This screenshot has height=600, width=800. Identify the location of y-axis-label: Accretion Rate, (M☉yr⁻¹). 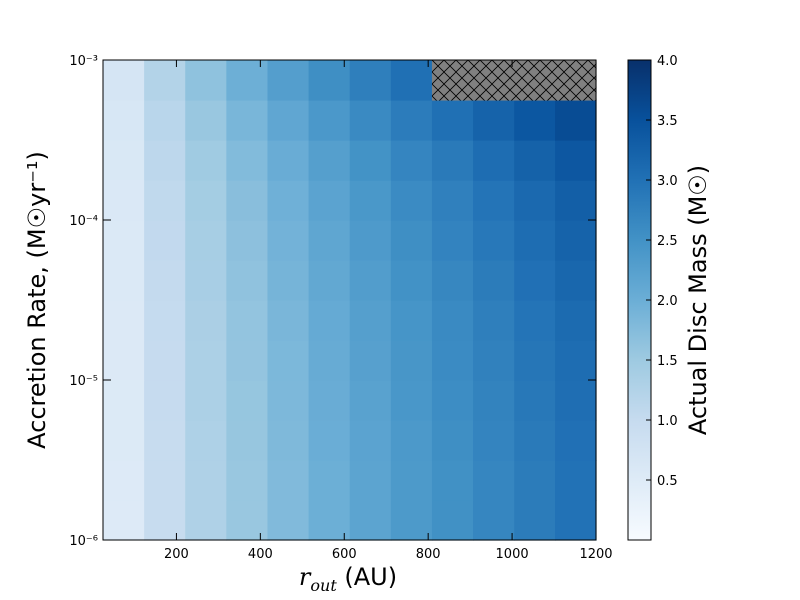
(37, 300).